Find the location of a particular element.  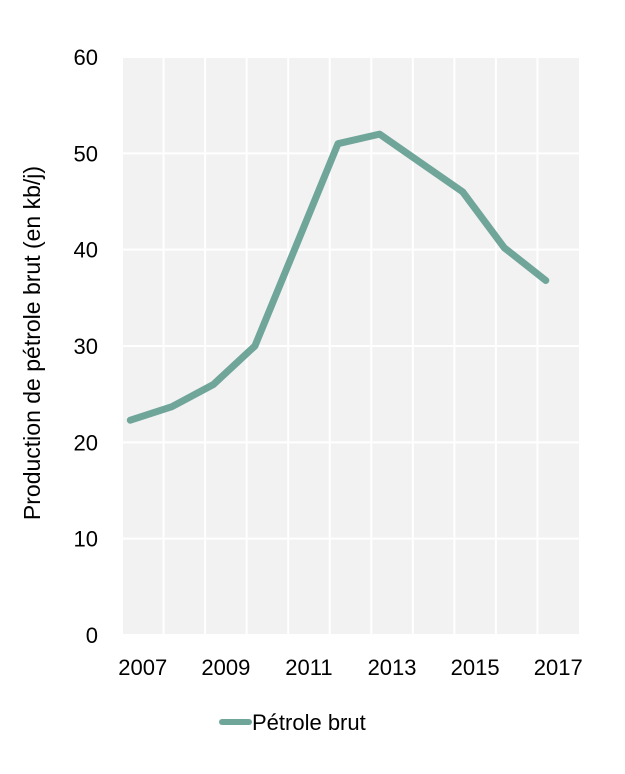

x-tick-label: 2015 is located at coordinates (475, 667).